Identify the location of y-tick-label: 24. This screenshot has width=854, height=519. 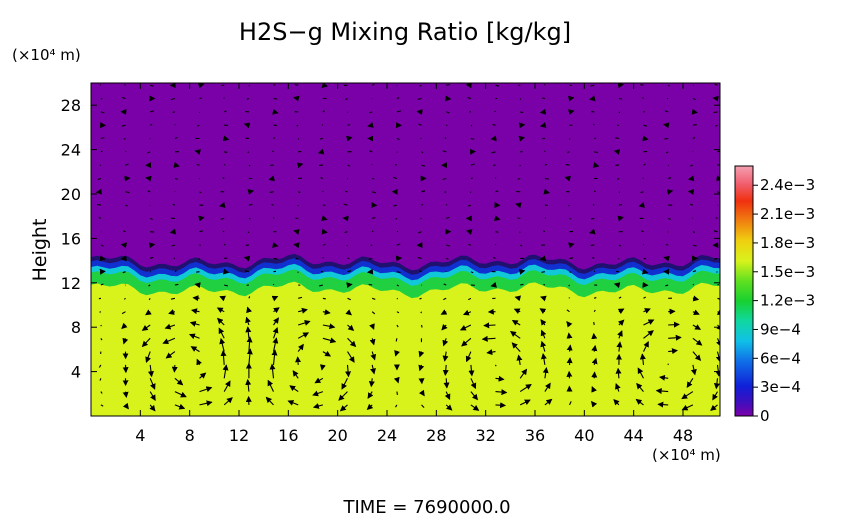
(71, 150).